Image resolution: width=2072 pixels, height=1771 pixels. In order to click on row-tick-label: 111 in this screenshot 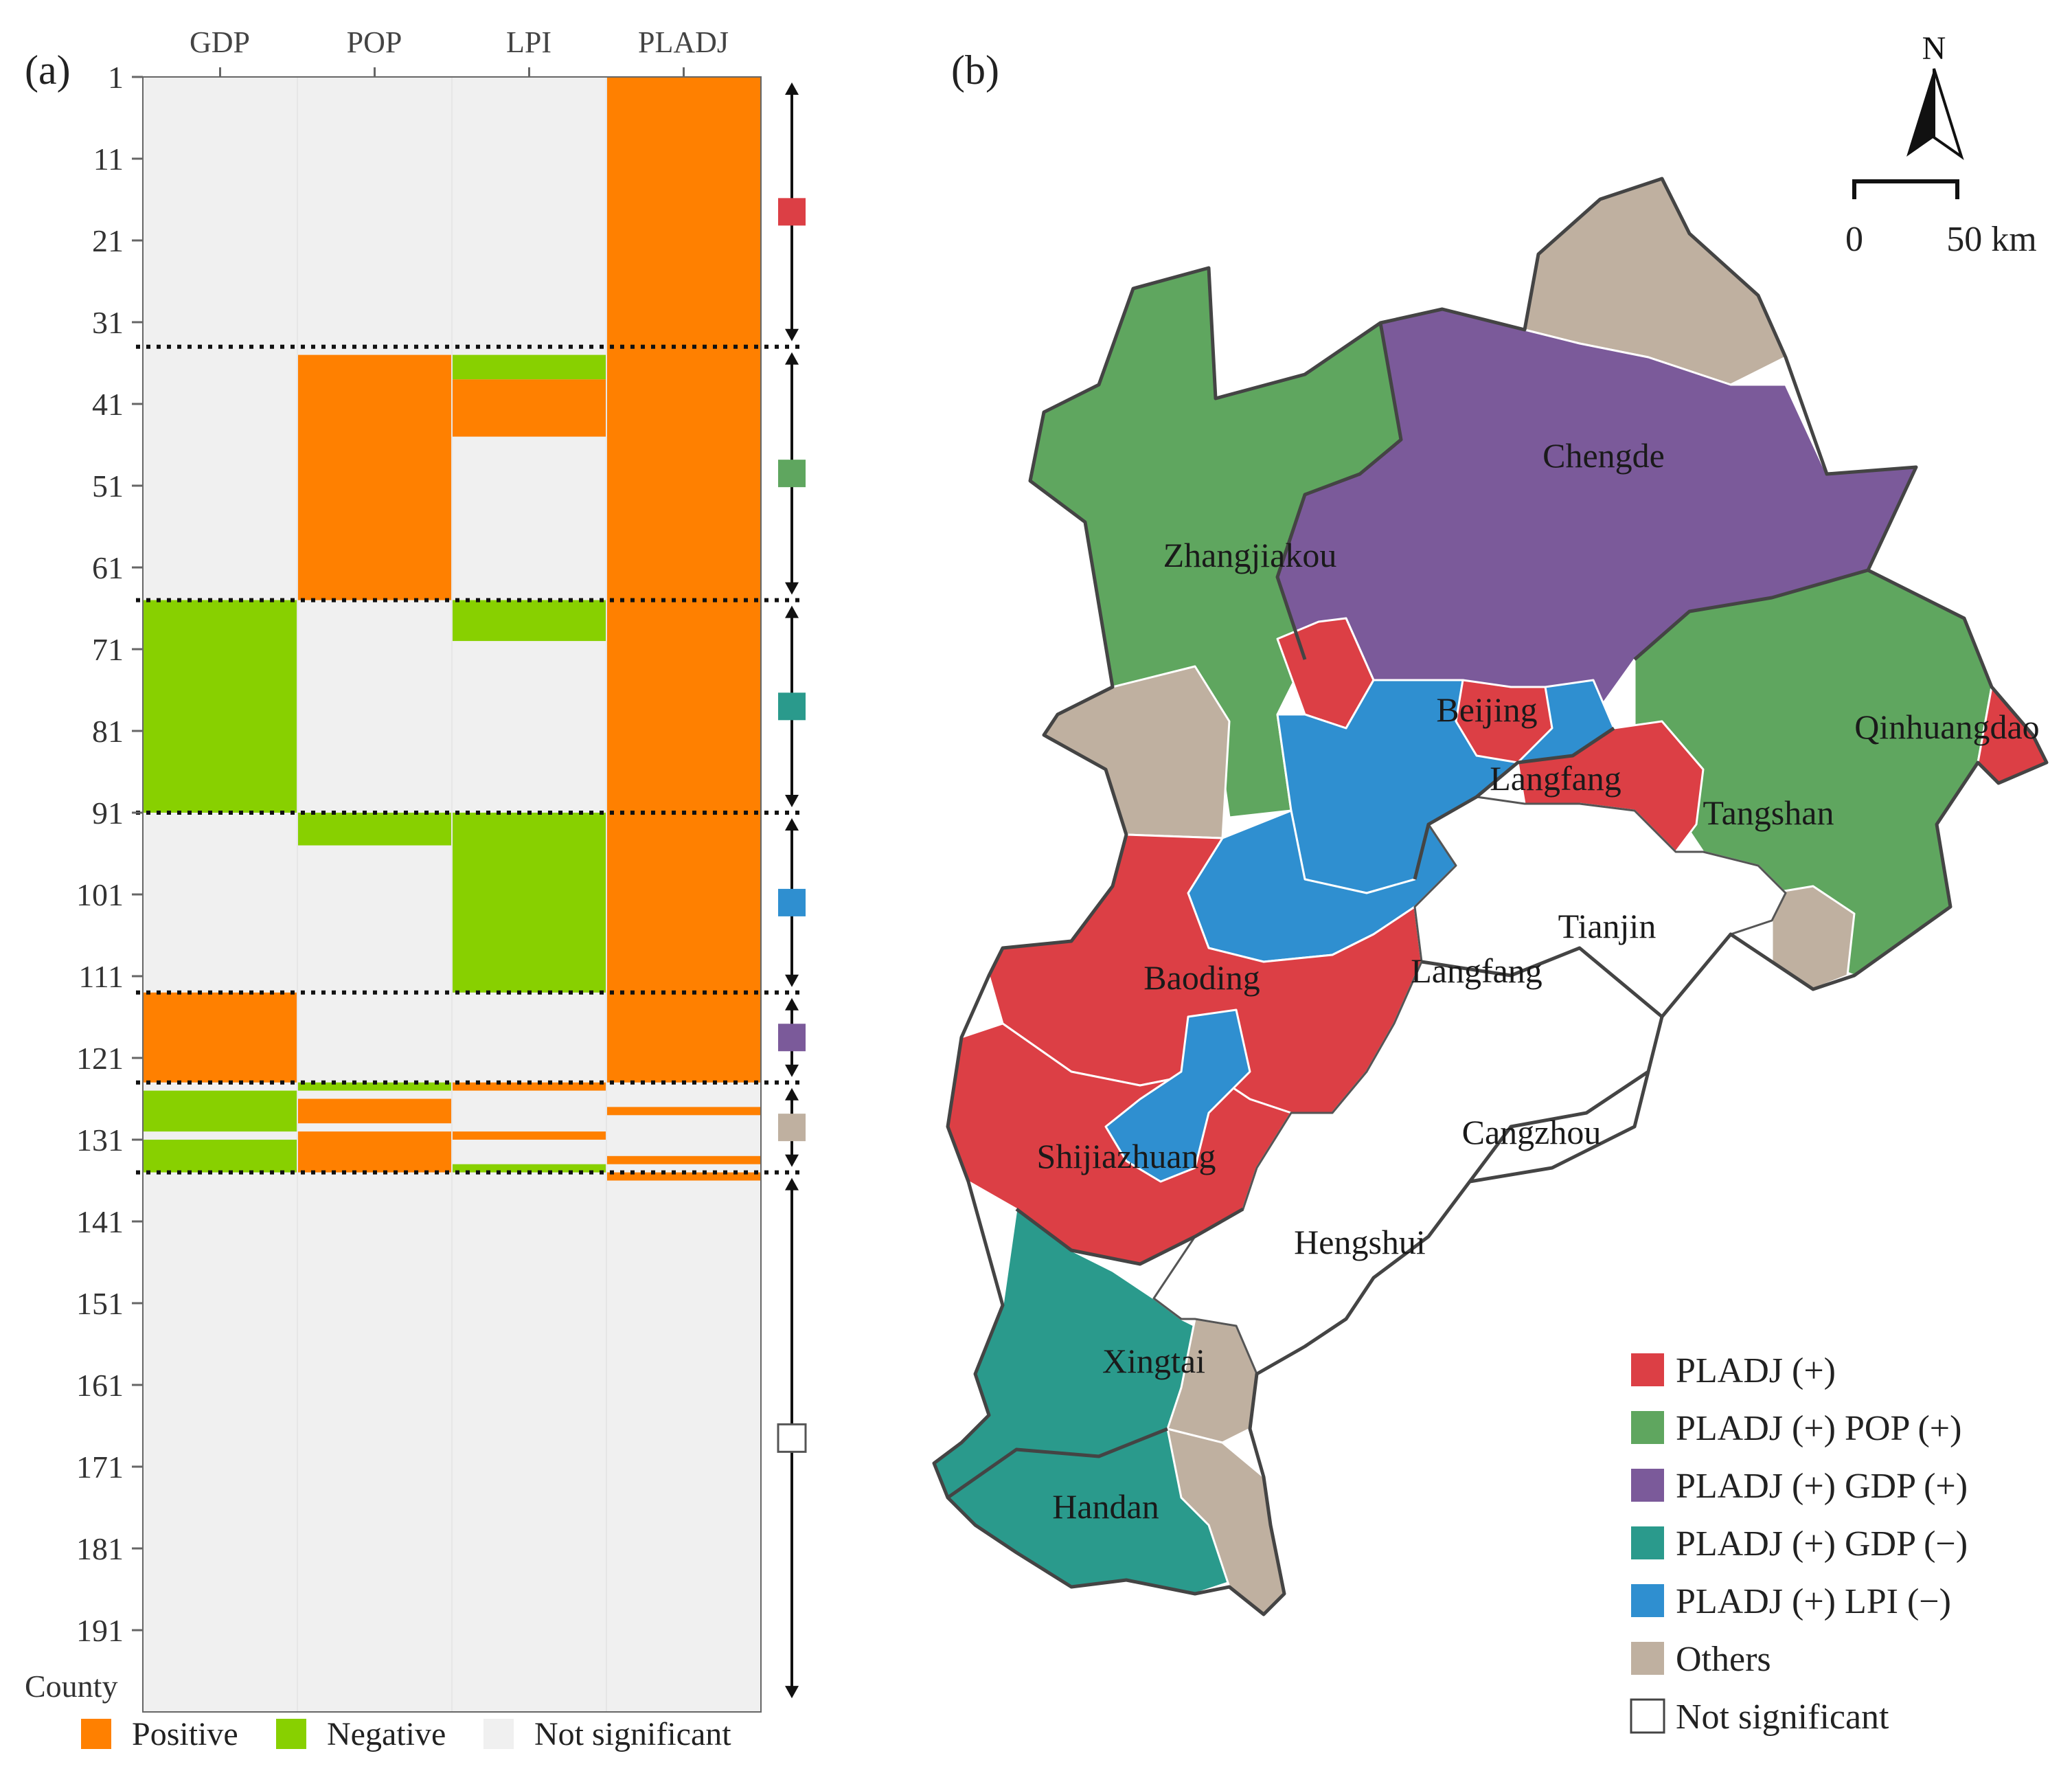, I will do `click(101, 976)`.